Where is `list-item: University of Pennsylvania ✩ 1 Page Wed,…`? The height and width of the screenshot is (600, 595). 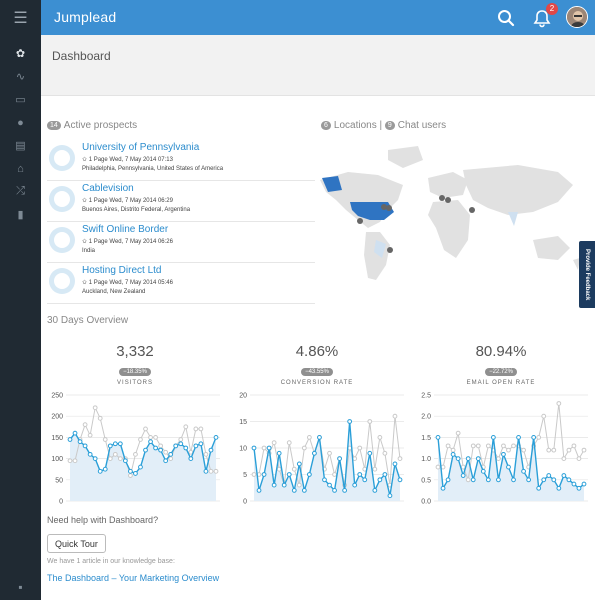
list-item: University of Pennsylvania ✩ 1 Page Wed,… is located at coordinates (181, 160).